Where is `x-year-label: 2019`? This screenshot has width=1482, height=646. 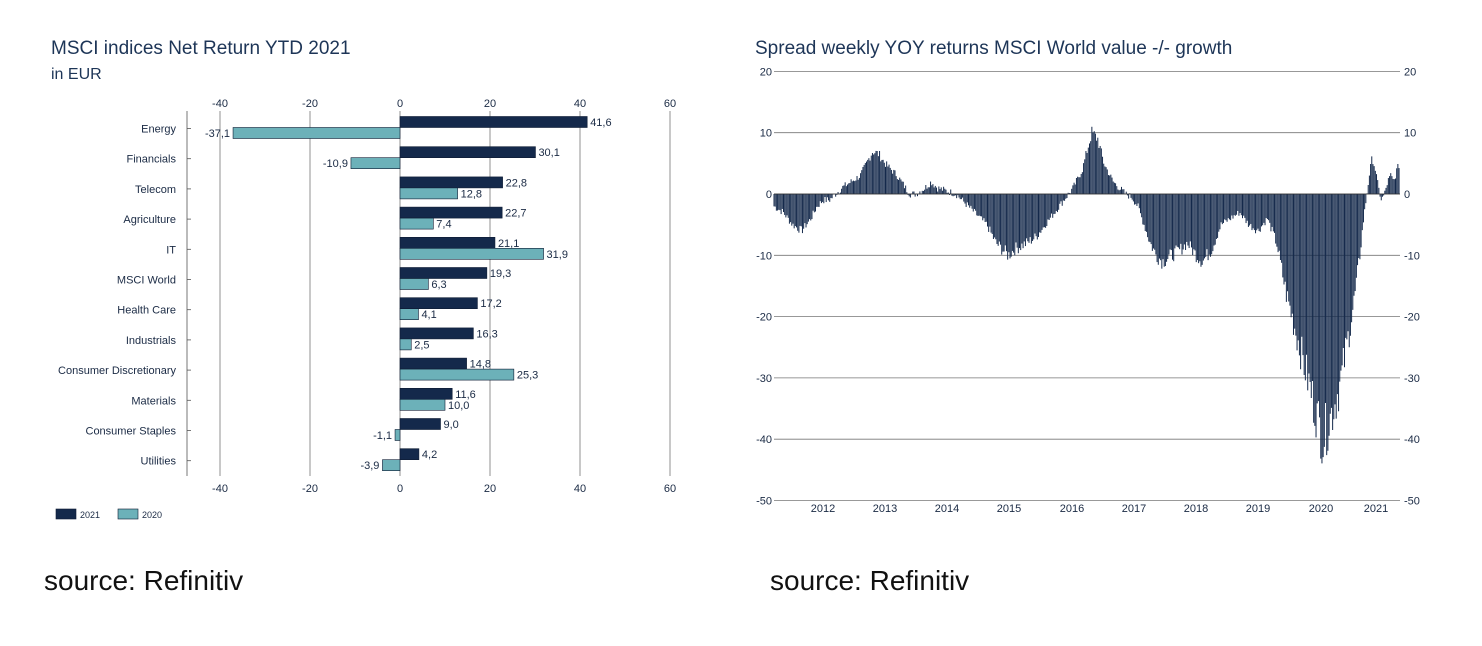 x-year-label: 2019 is located at coordinates (1258, 509).